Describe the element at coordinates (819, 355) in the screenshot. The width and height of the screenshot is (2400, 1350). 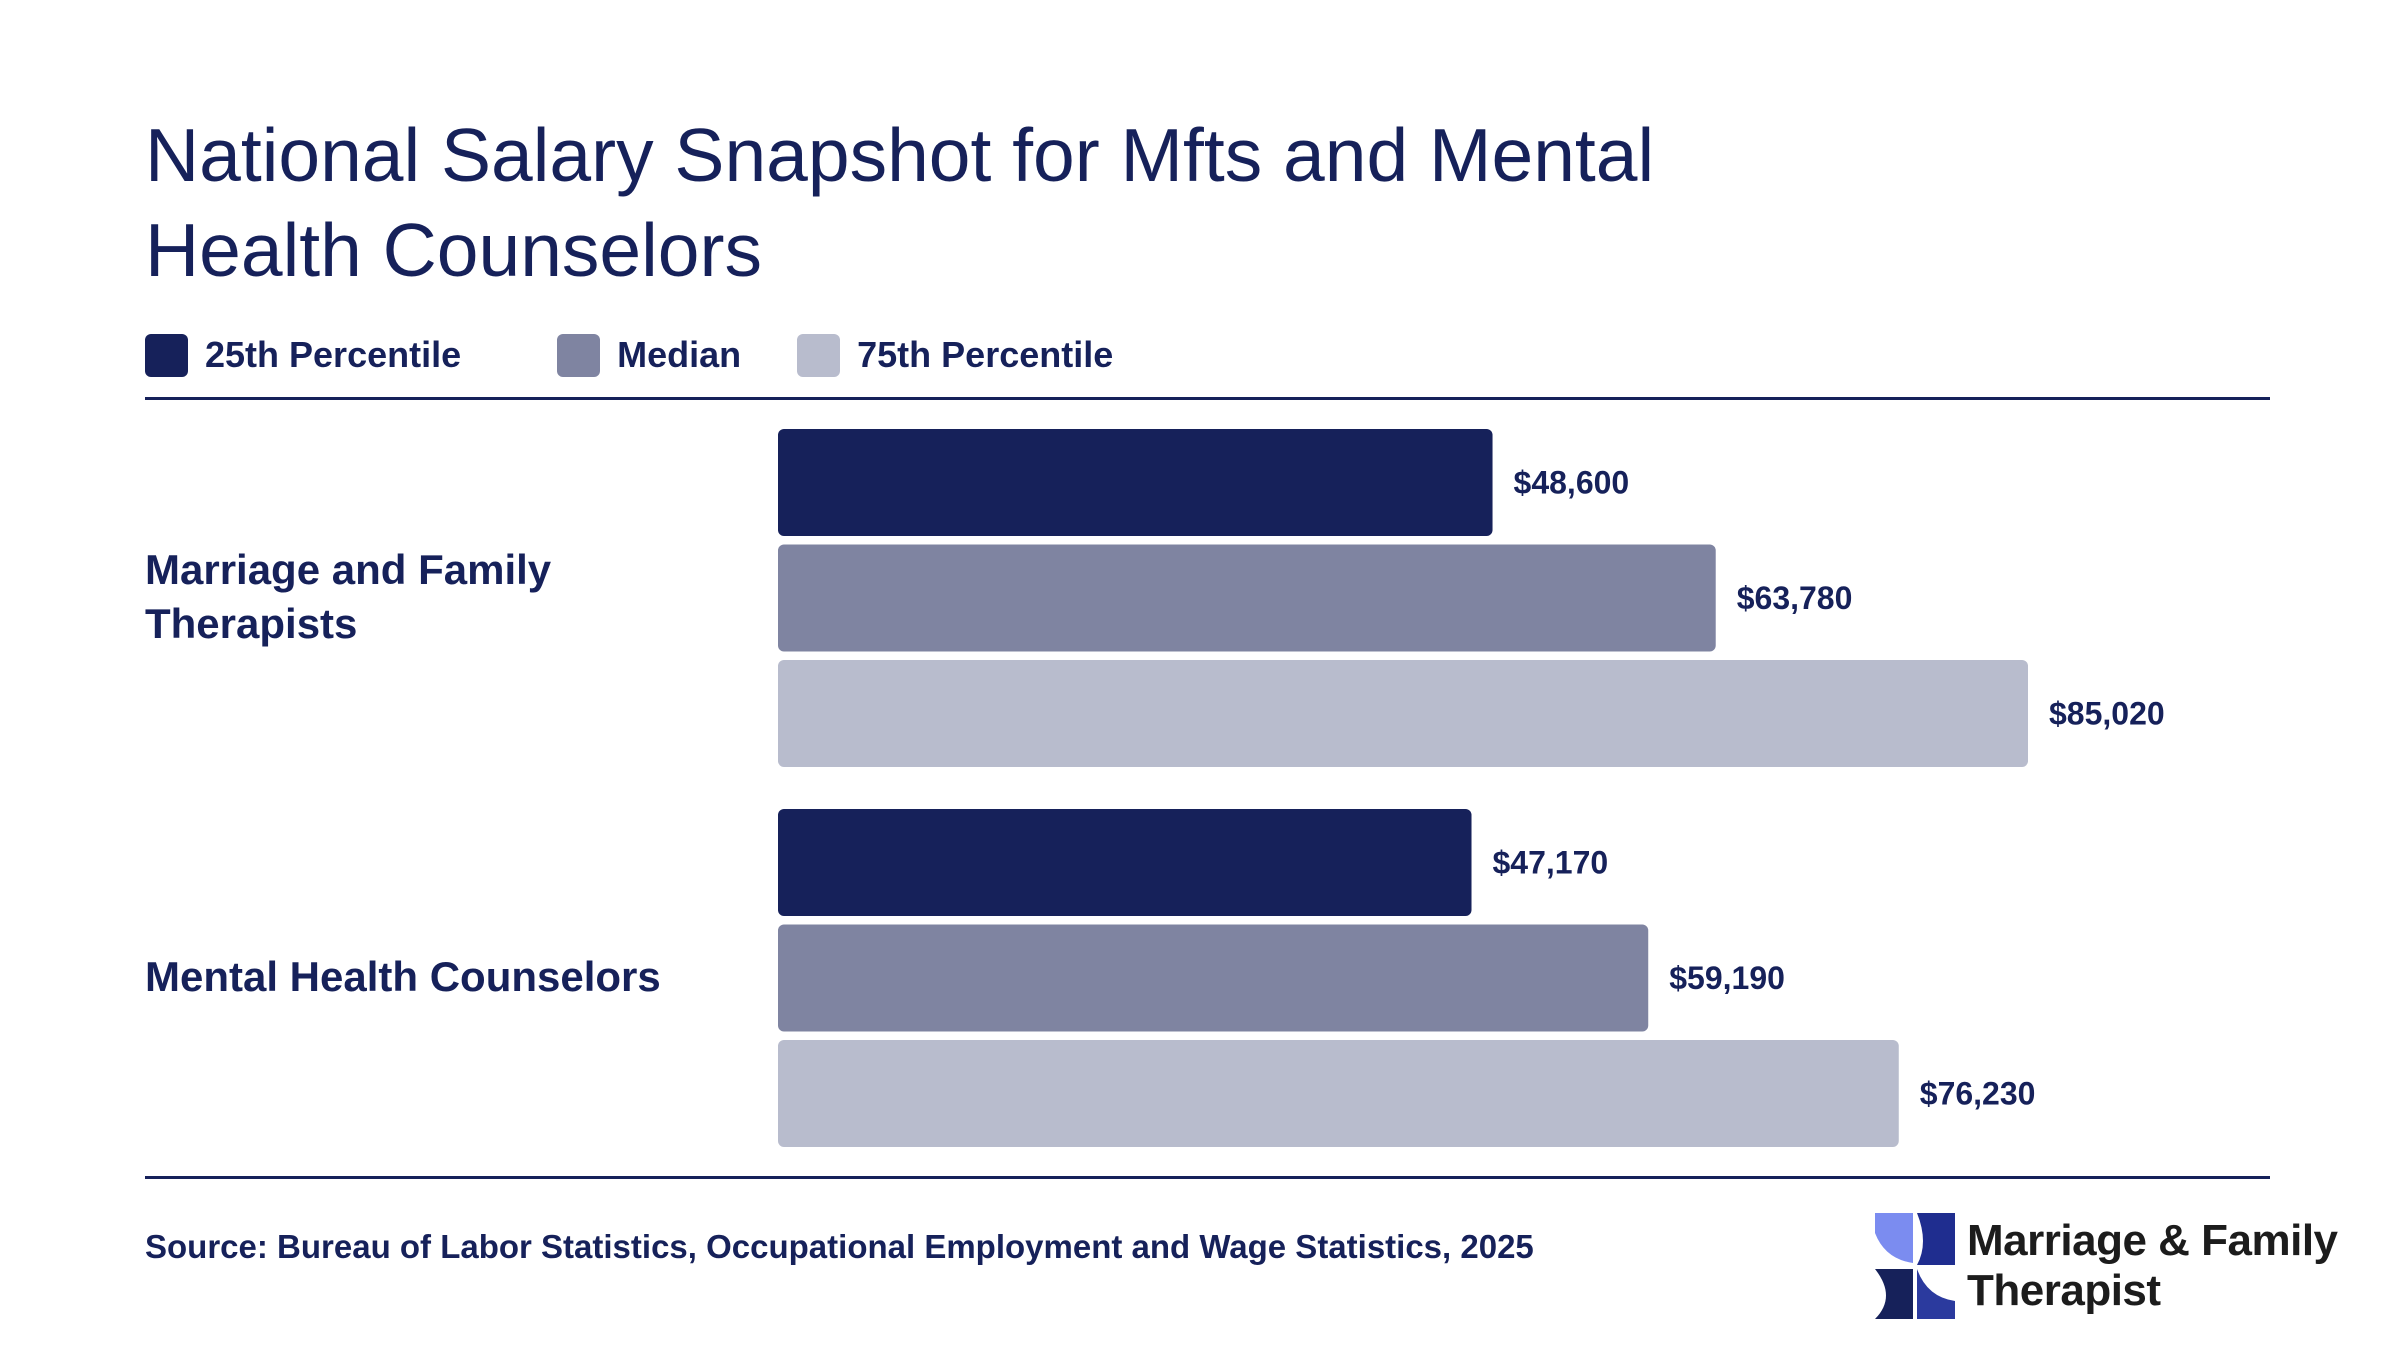
I see `legend-swatch-75th` at that location.